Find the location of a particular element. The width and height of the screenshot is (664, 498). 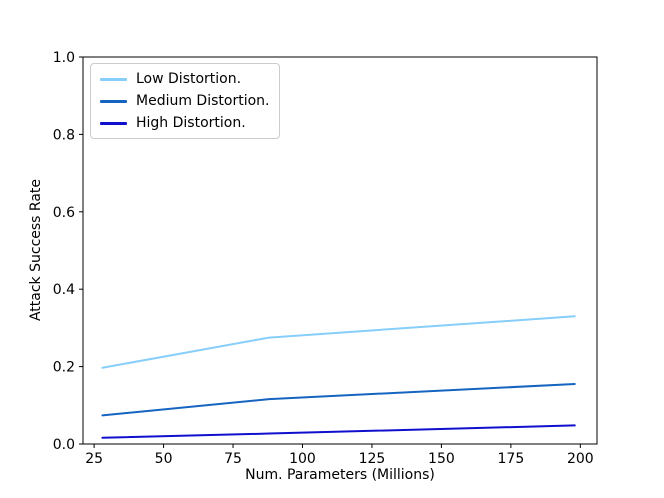

legend-entry: Low Distortion. is located at coordinates (184, 79).